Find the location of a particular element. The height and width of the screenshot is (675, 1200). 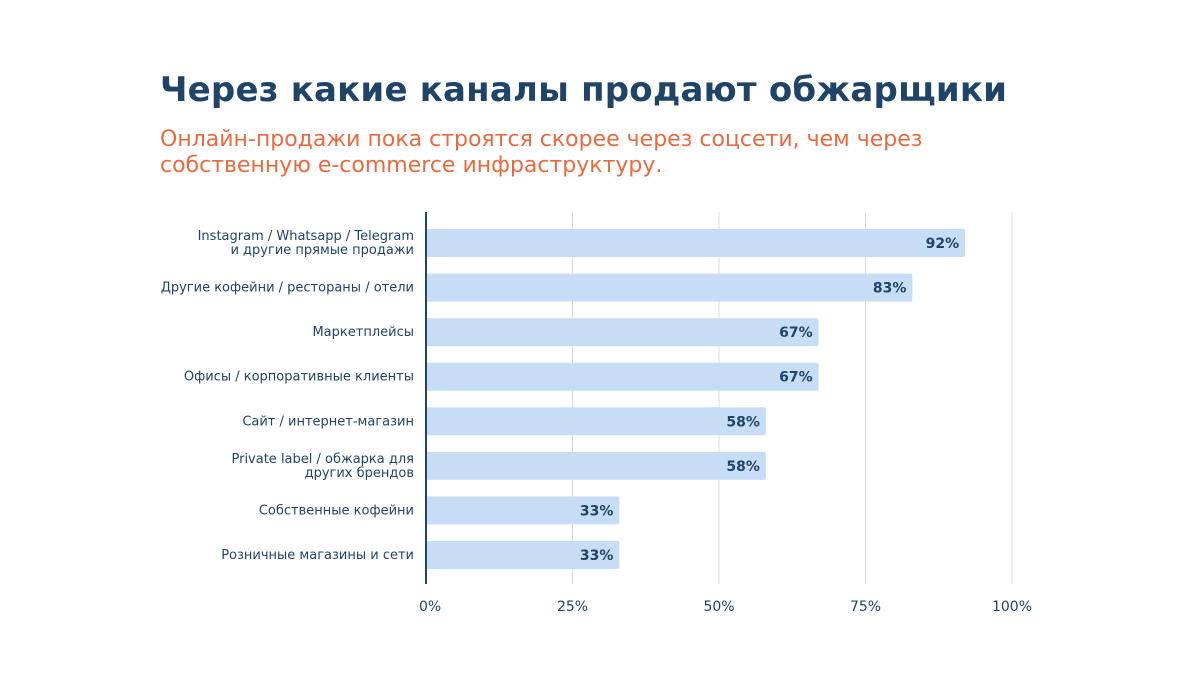

category-label: Instagram / Whatsapp / Telegram is located at coordinates (306, 236).